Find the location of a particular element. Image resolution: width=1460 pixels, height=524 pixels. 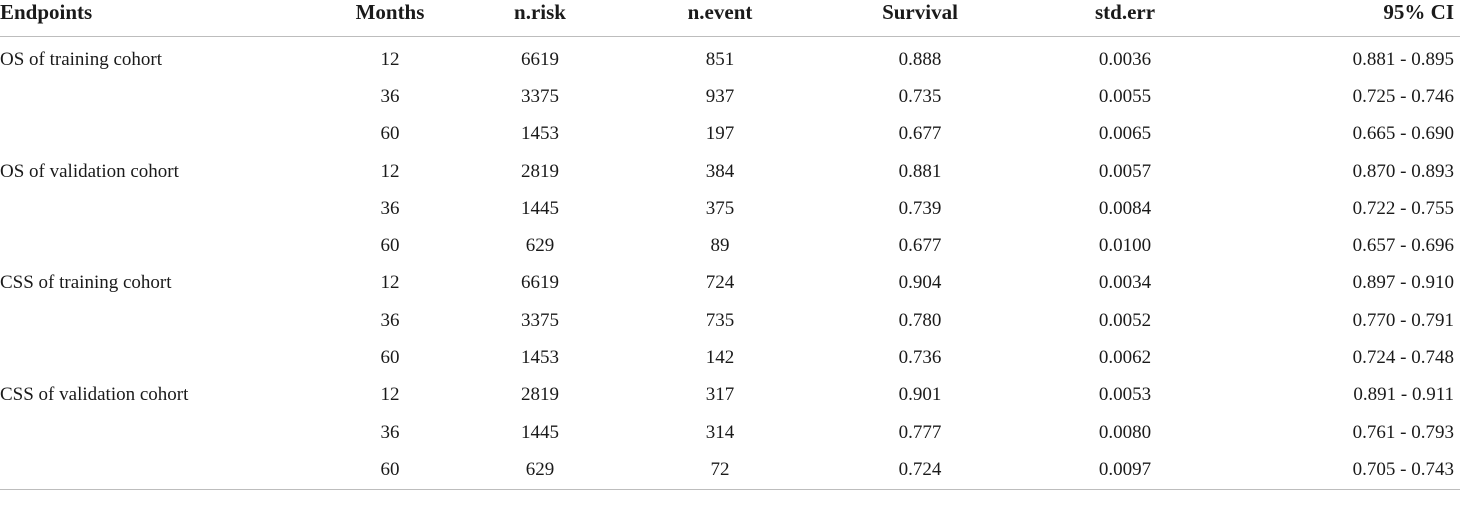

cell-std-err: 0.0100 is located at coordinates (1125, 246).